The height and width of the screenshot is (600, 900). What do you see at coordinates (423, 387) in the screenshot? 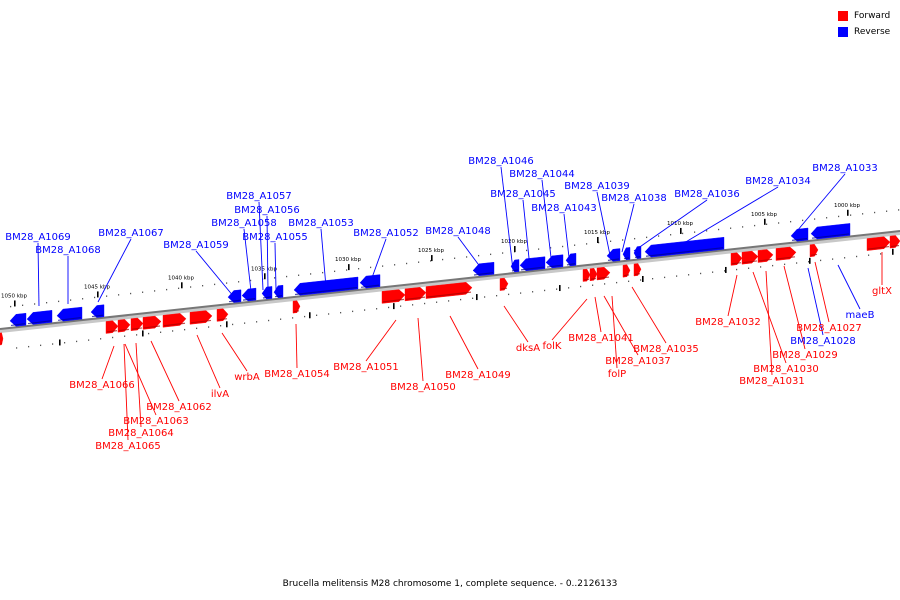
I see `gene-label: BM28_A1050` at bounding box center [423, 387].